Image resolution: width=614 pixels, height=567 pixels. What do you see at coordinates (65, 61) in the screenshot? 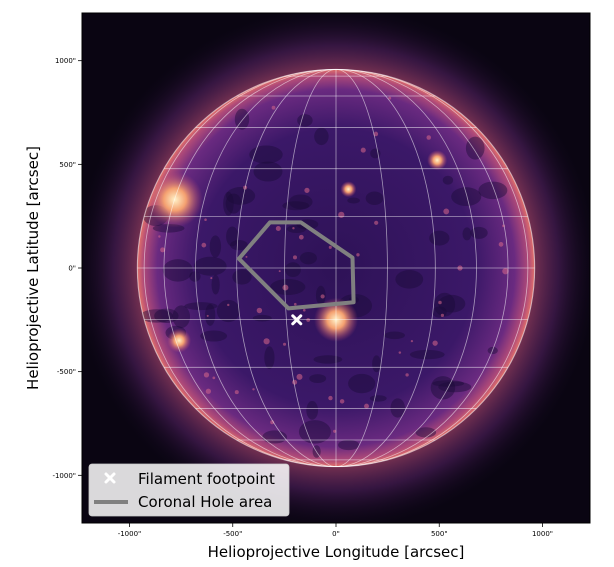
I see `y-tick-label: 1000"` at bounding box center [65, 61].